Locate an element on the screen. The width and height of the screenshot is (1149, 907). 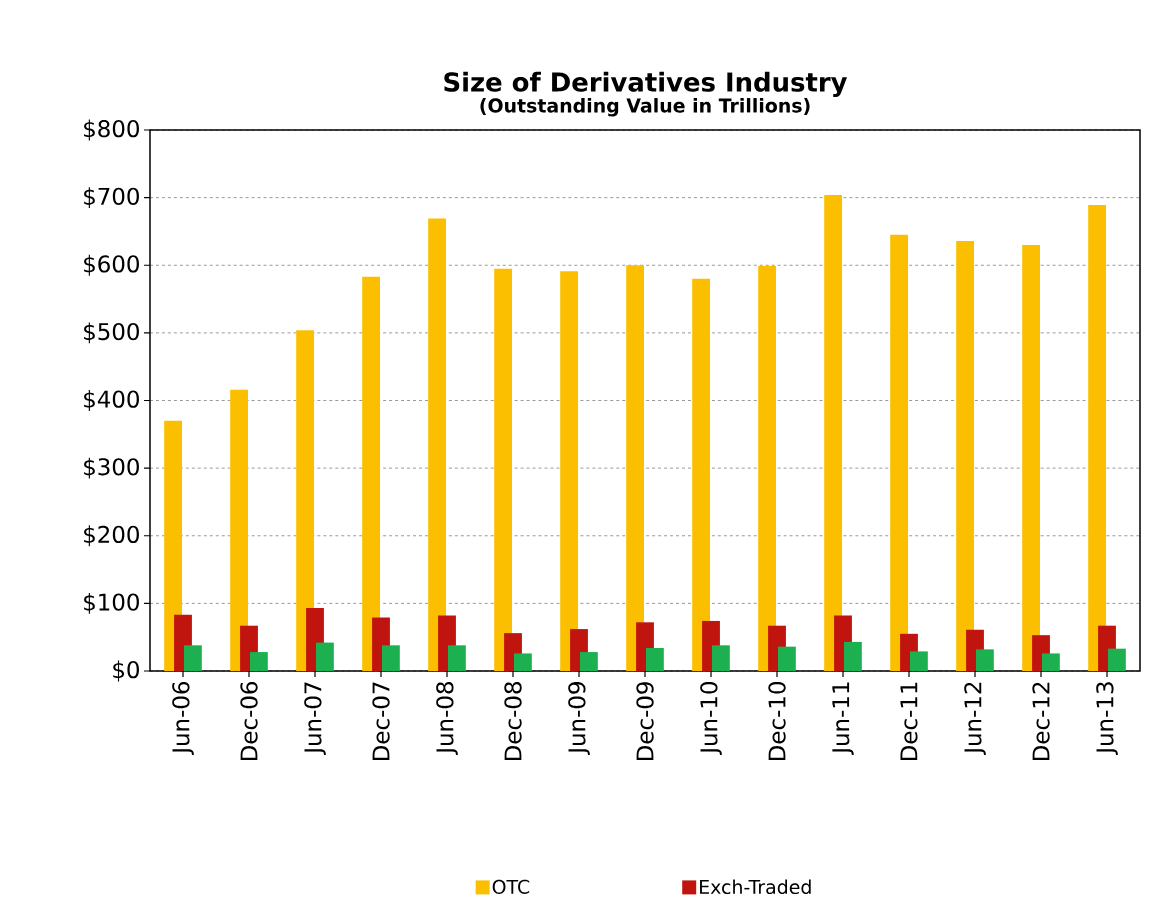
y-tick-label: $600 is located at coordinates (111, 265).